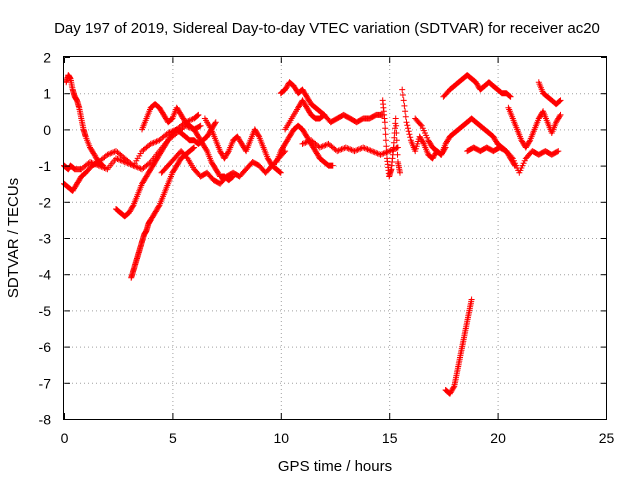 This screenshot has height=480, width=640. I want to click on y-tick-label: -2, so click(45, 202).